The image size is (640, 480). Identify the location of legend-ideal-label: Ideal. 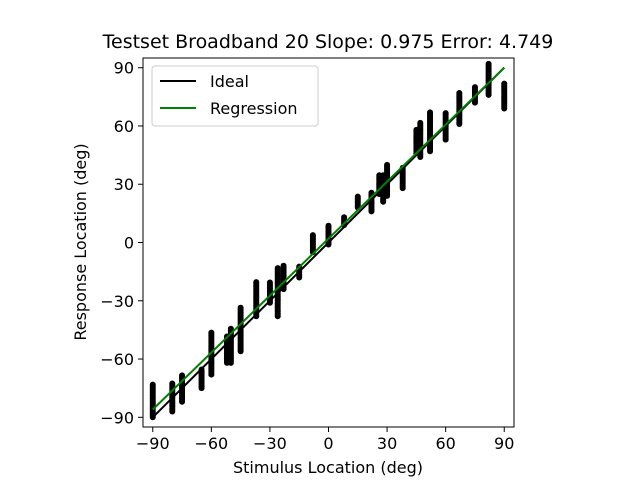
(229, 81).